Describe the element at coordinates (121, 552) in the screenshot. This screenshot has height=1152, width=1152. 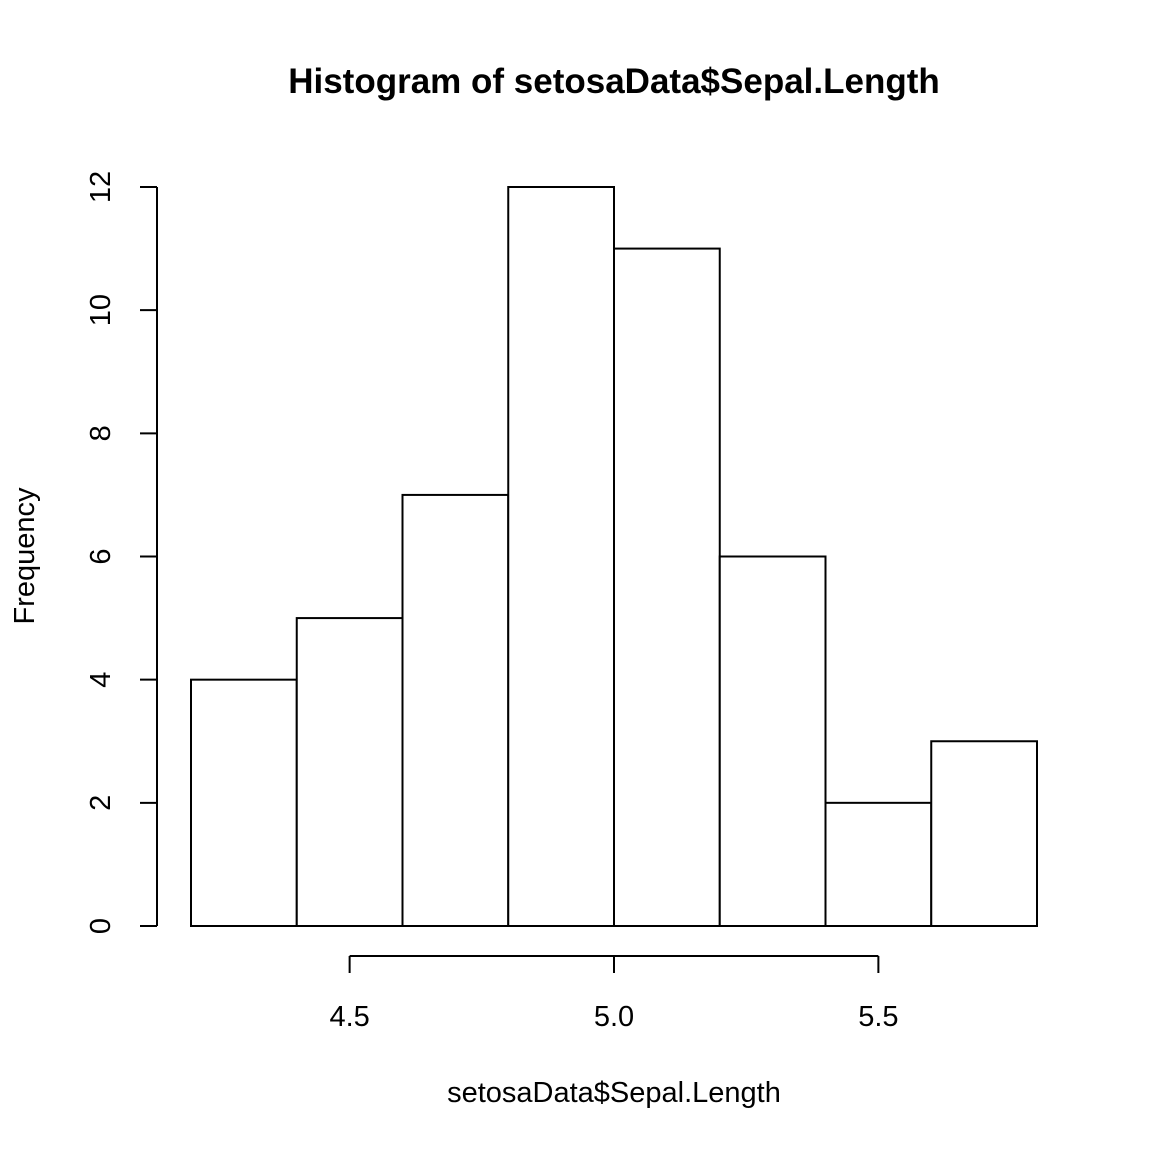
I see `y-axis: 0 2 4 6 8 10 12` at that location.